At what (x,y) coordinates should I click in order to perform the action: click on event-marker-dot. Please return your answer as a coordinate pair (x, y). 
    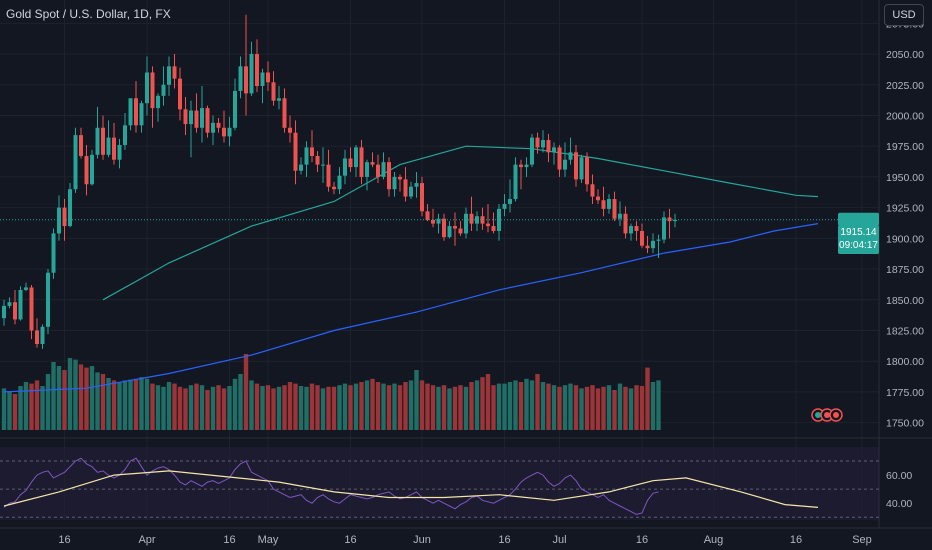
    Looking at the image, I should click on (827, 415).